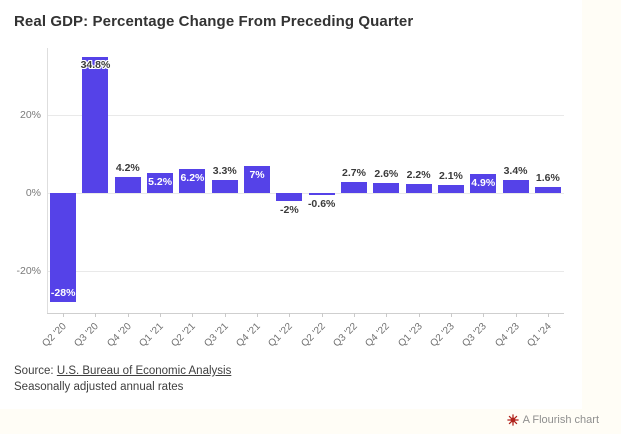 This screenshot has width=621, height=434. Describe the element at coordinates (450, 175) in the screenshot. I see `bar-value-label: 2.1%` at that location.